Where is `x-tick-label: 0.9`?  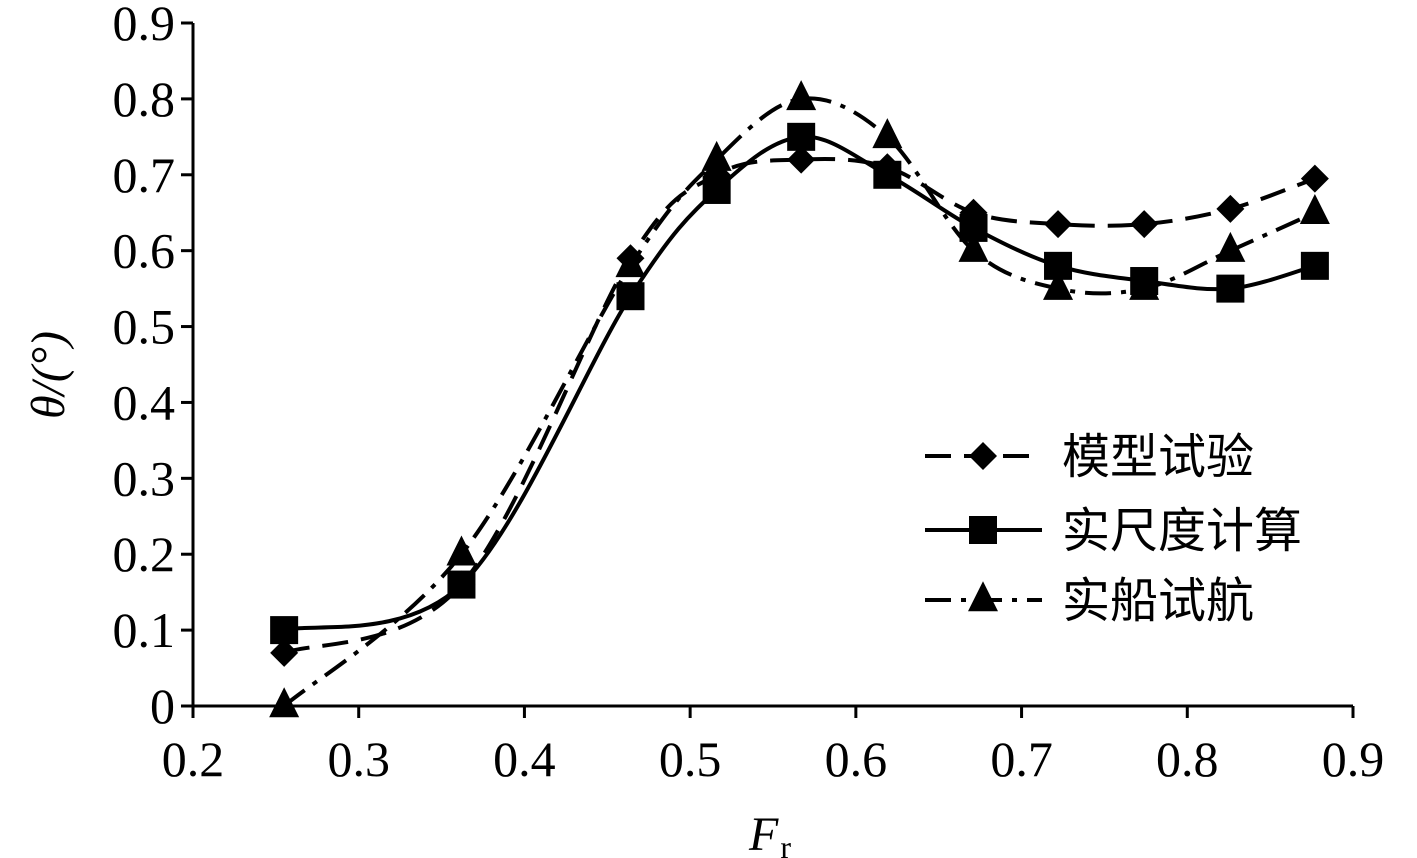 x-tick-label: 0.9 is located at coordinates (1353, 759).